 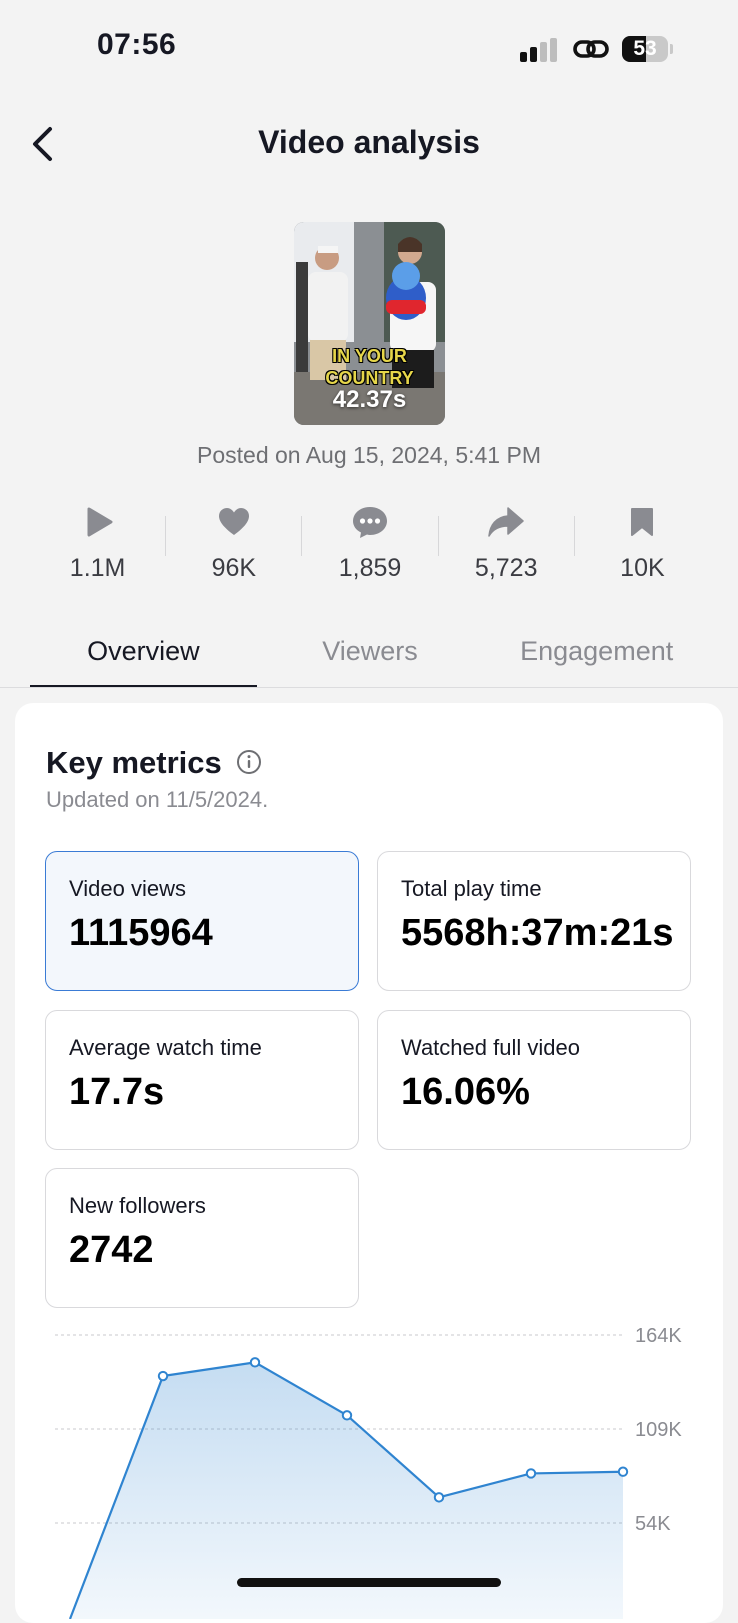 I want to click on stat-saves: 10K, so click(x=642, y=545).